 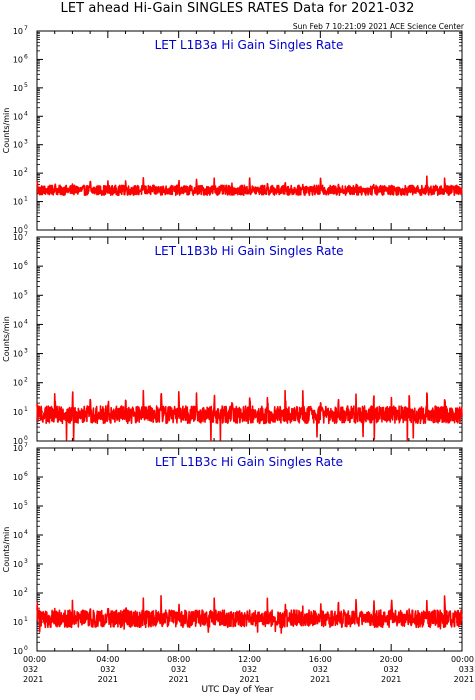 I want to click on panel-title: LET L1B3a Hi Gain Singles Rate, so click(x=249, y=45).